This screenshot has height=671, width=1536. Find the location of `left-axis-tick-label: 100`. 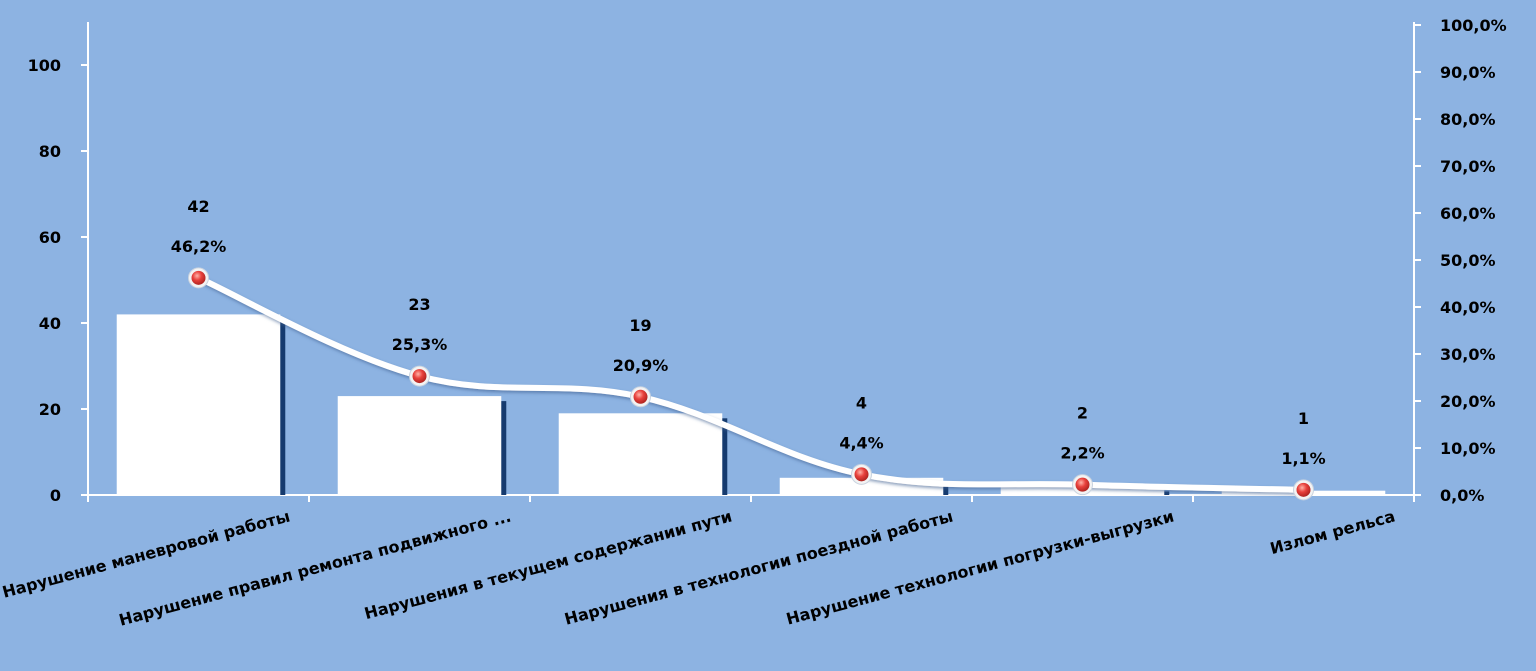

left-axis-tick-label: 100 is located at coordinates (44, 65).